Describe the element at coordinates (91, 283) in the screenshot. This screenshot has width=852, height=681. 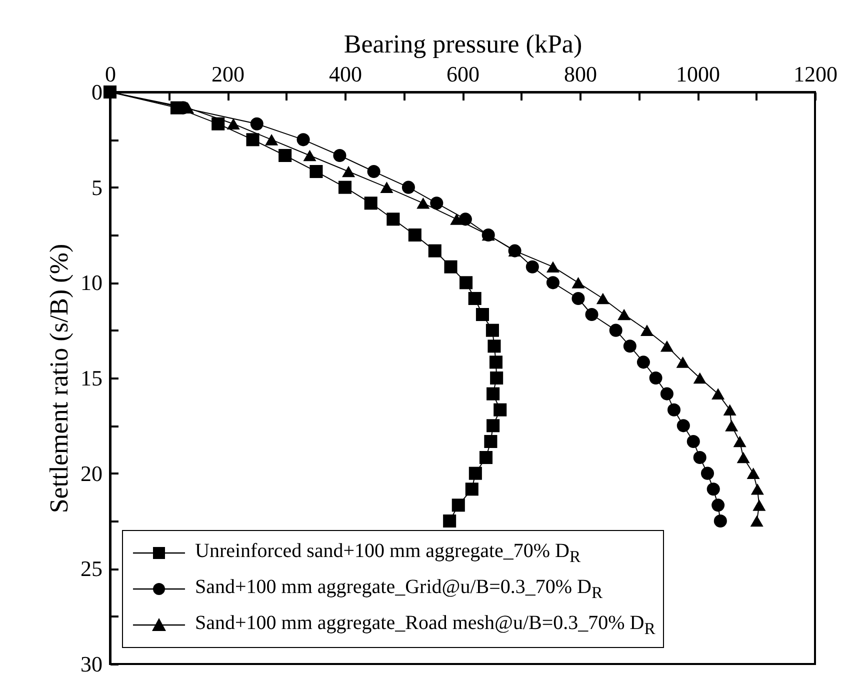
I see `y-tick-label: 10` at that location.